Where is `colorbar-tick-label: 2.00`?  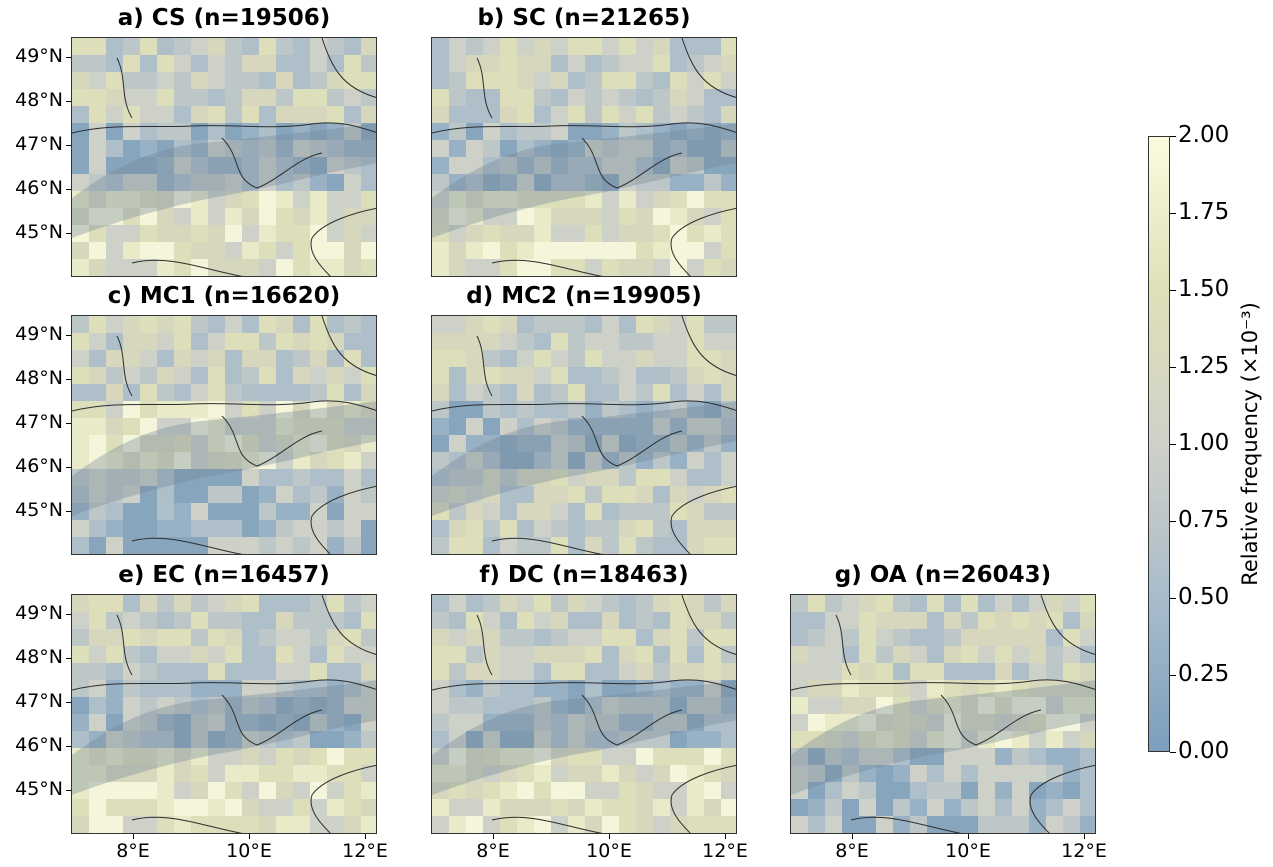 colorbar-tick-label: 2.00 is located at coordinates (1204, 135).